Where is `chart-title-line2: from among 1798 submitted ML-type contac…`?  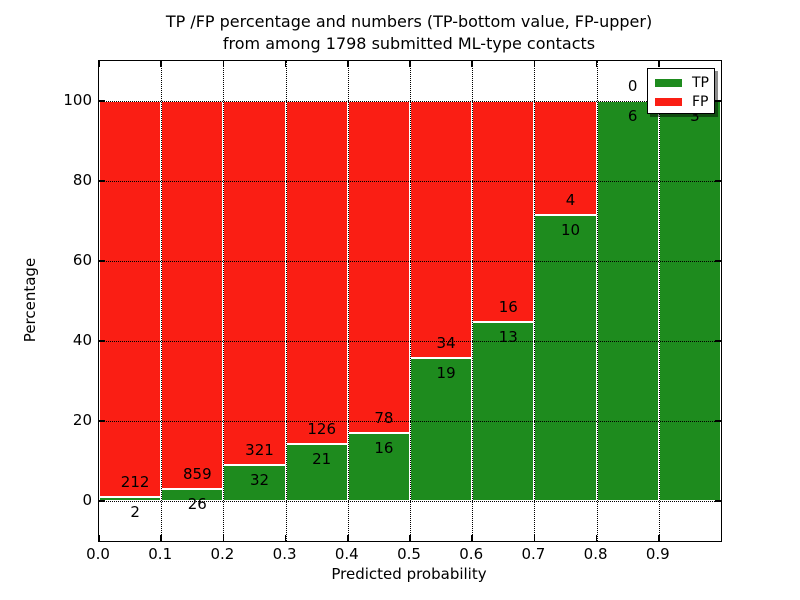 chart-title-line2: from among 1798 submitted ML-type contac… is located at coordinates (409, 43).